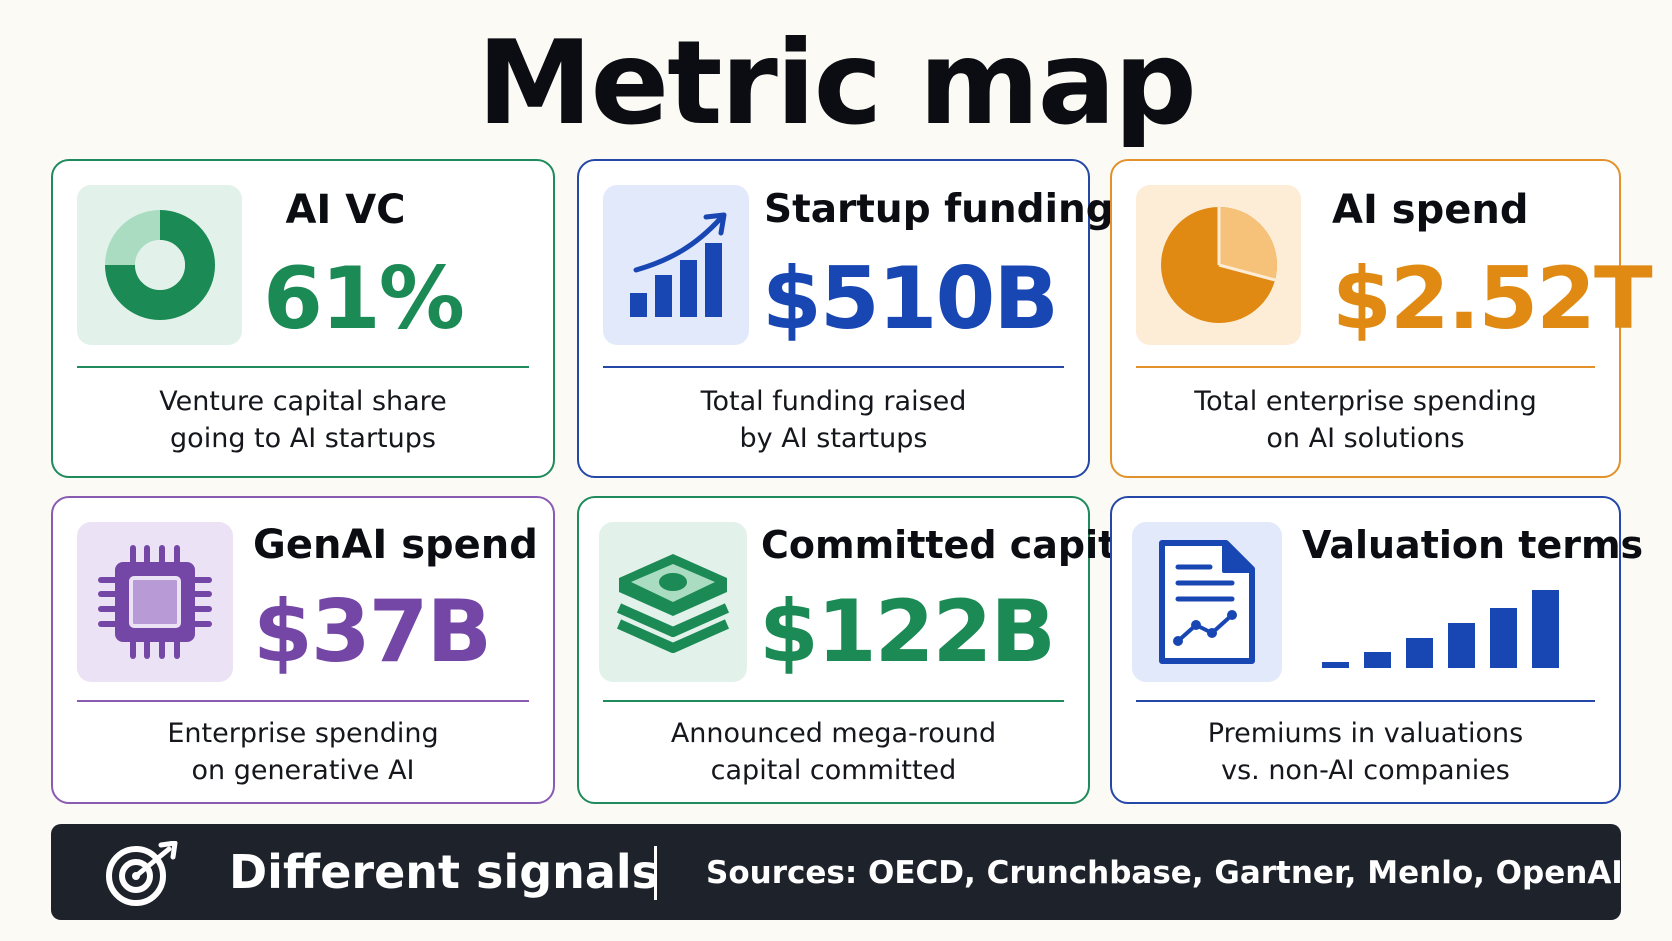 This screenshot has width=1672, height=941. I want to click on card-description-line: on AI solutions, so click(1365, 438).